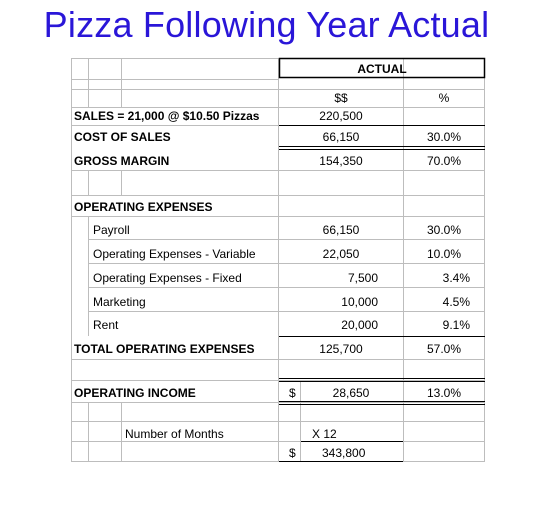 This screenshot has height=510, width=533. I want to click on total-opex-amount: 125,700, so click(341, 349).